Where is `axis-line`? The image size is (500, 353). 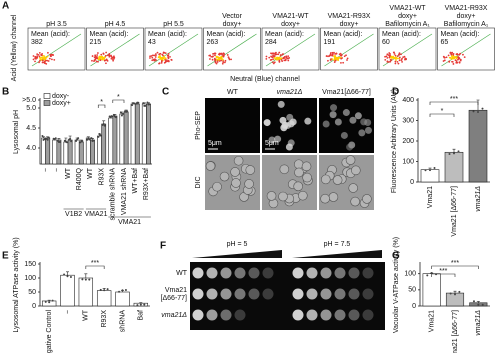
axis-line is located at coordinates (94, 284).